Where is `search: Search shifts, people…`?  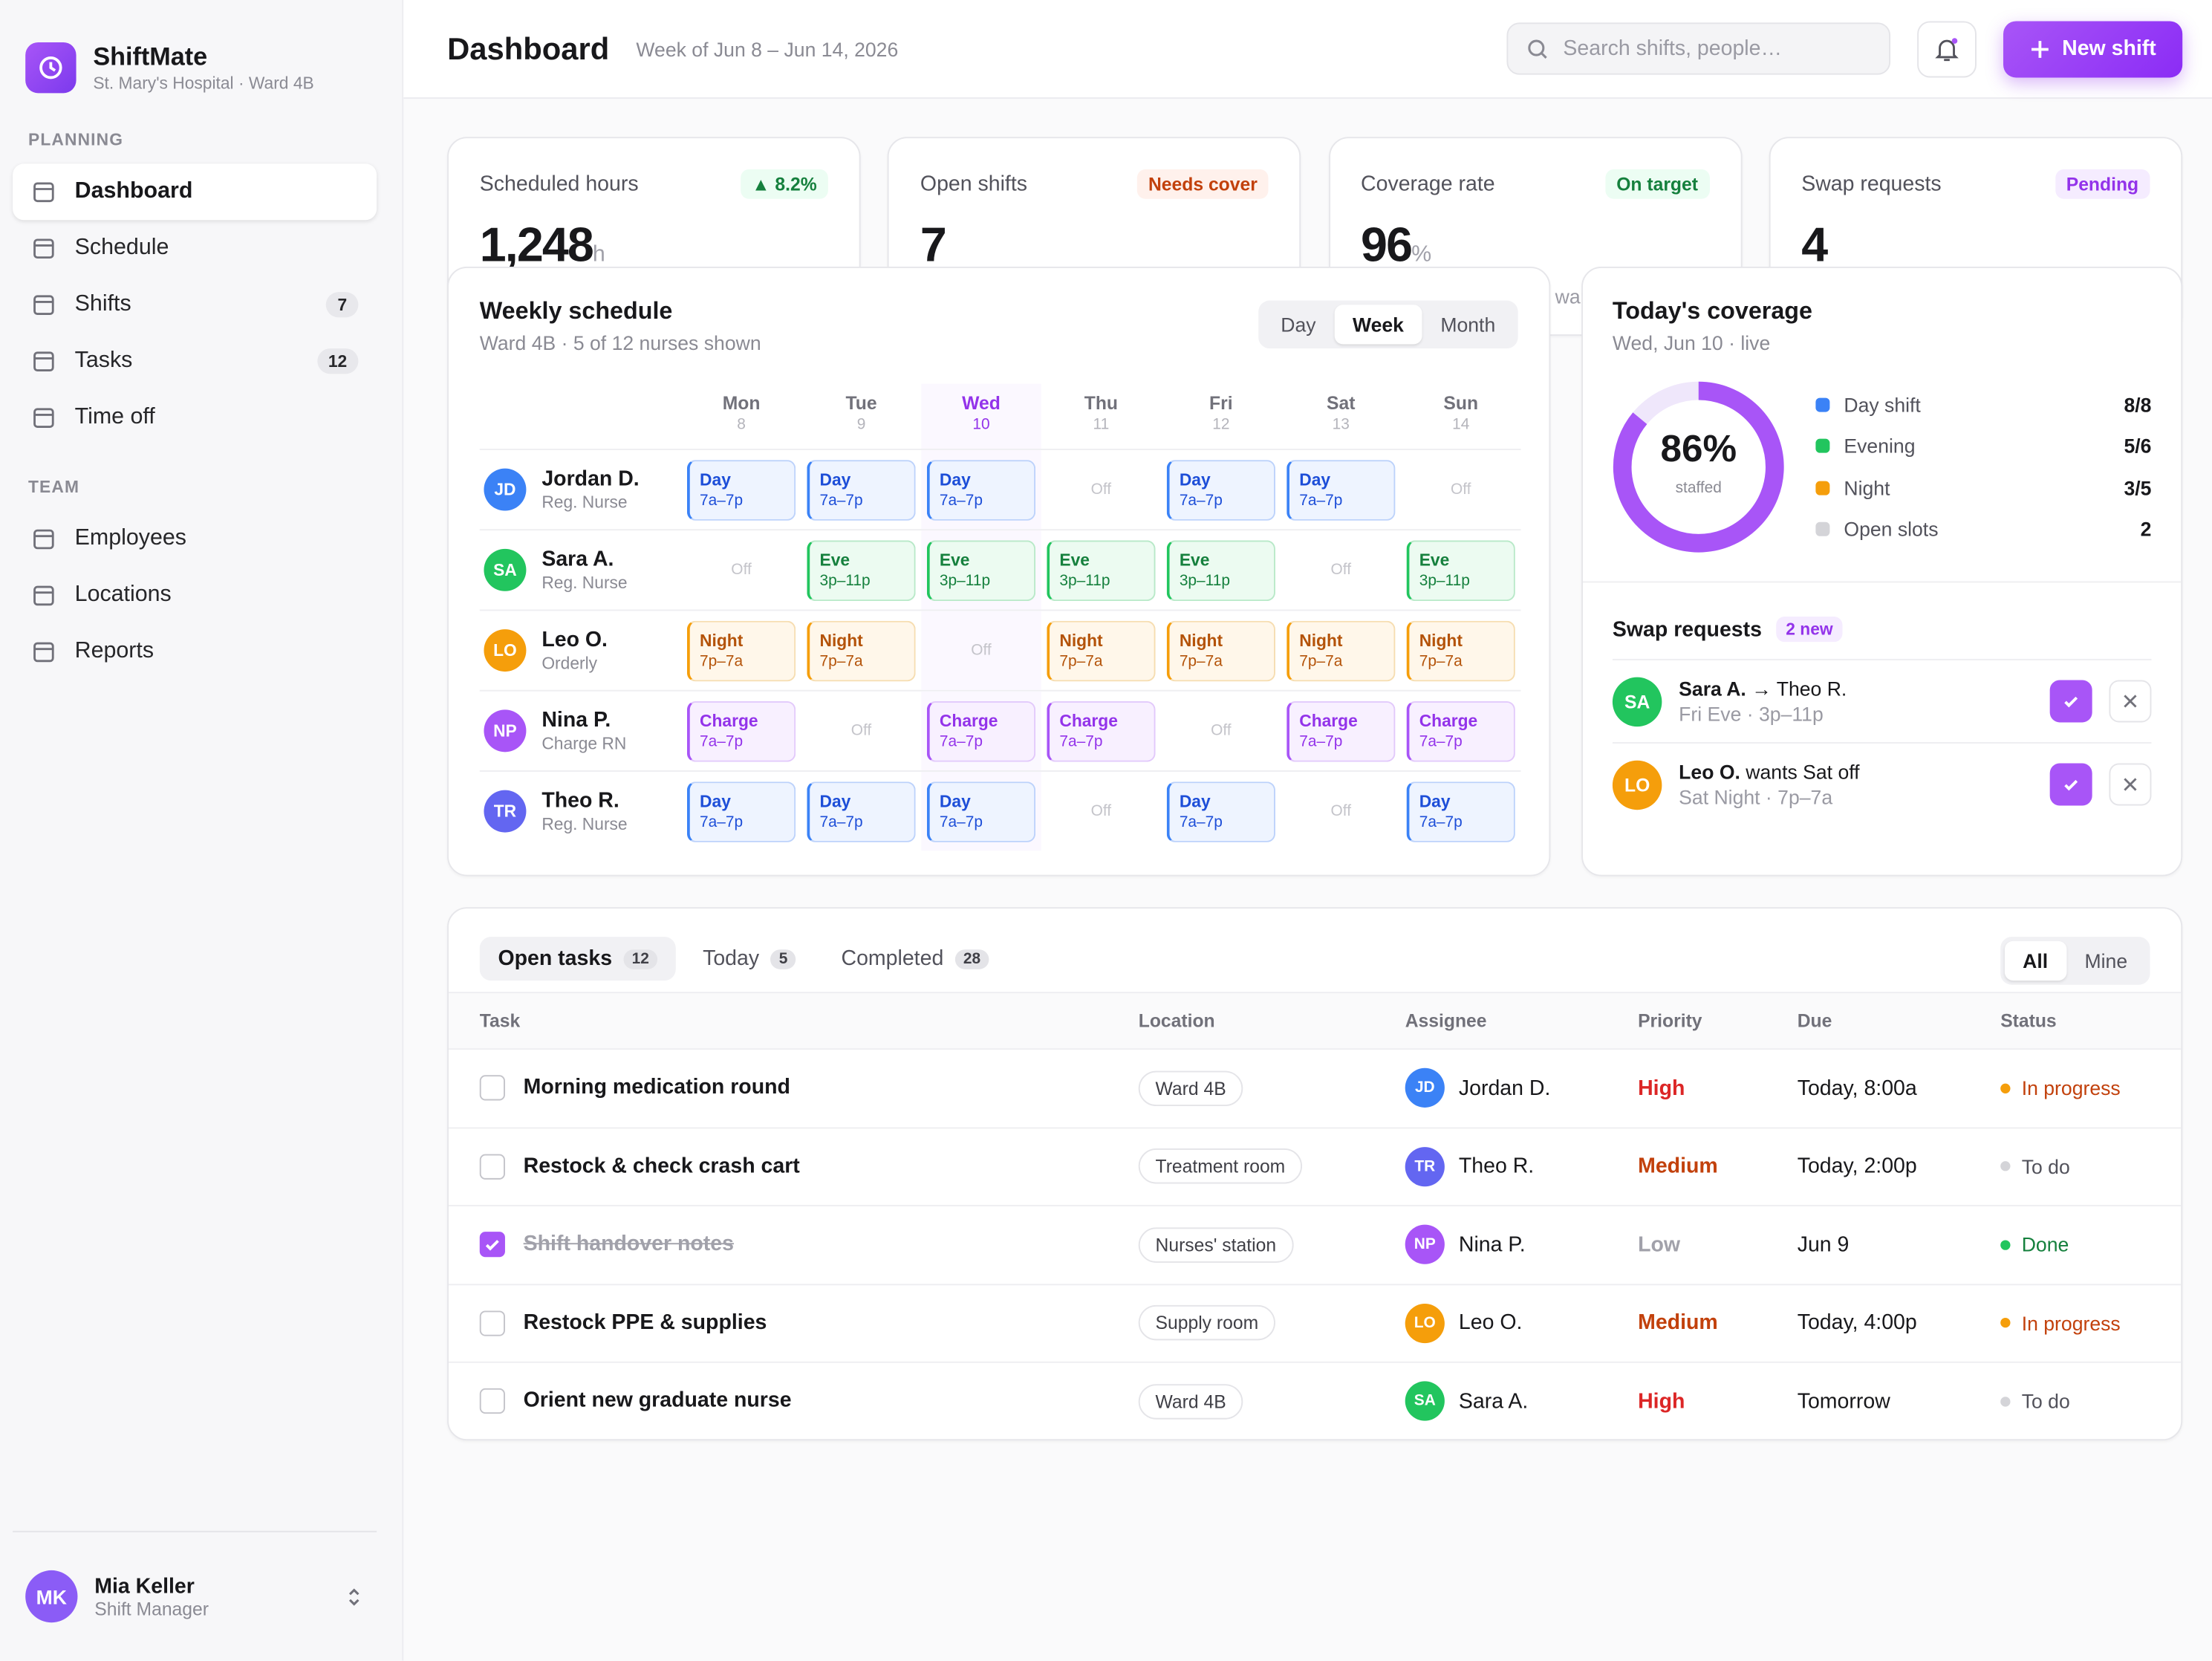
search: Search shifts, people… is located at coordinates (1699, 49).